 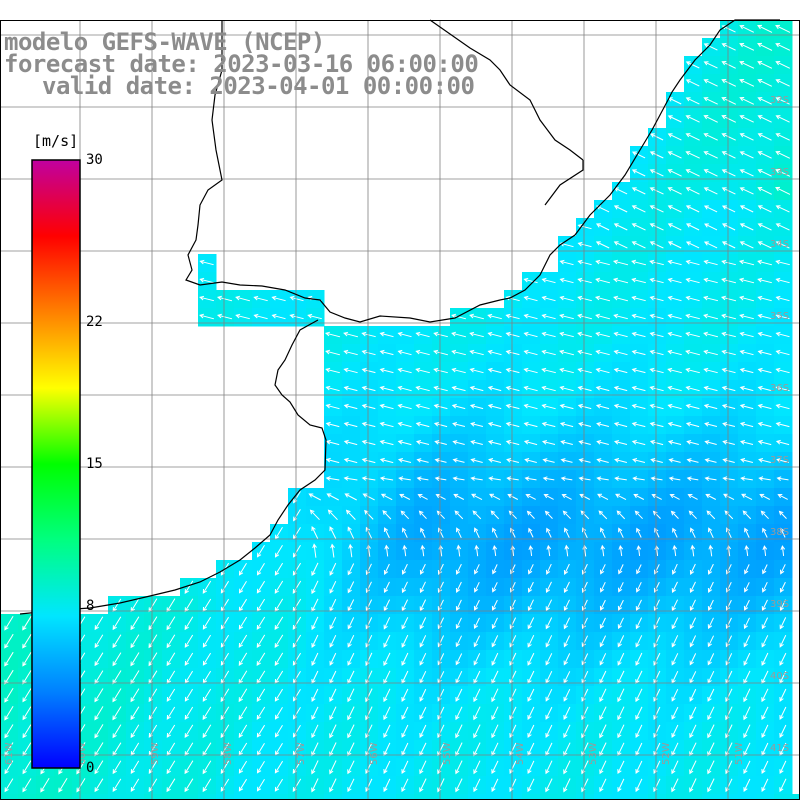 I want to click on lon-label: 61W, so click(x=9, y=753).